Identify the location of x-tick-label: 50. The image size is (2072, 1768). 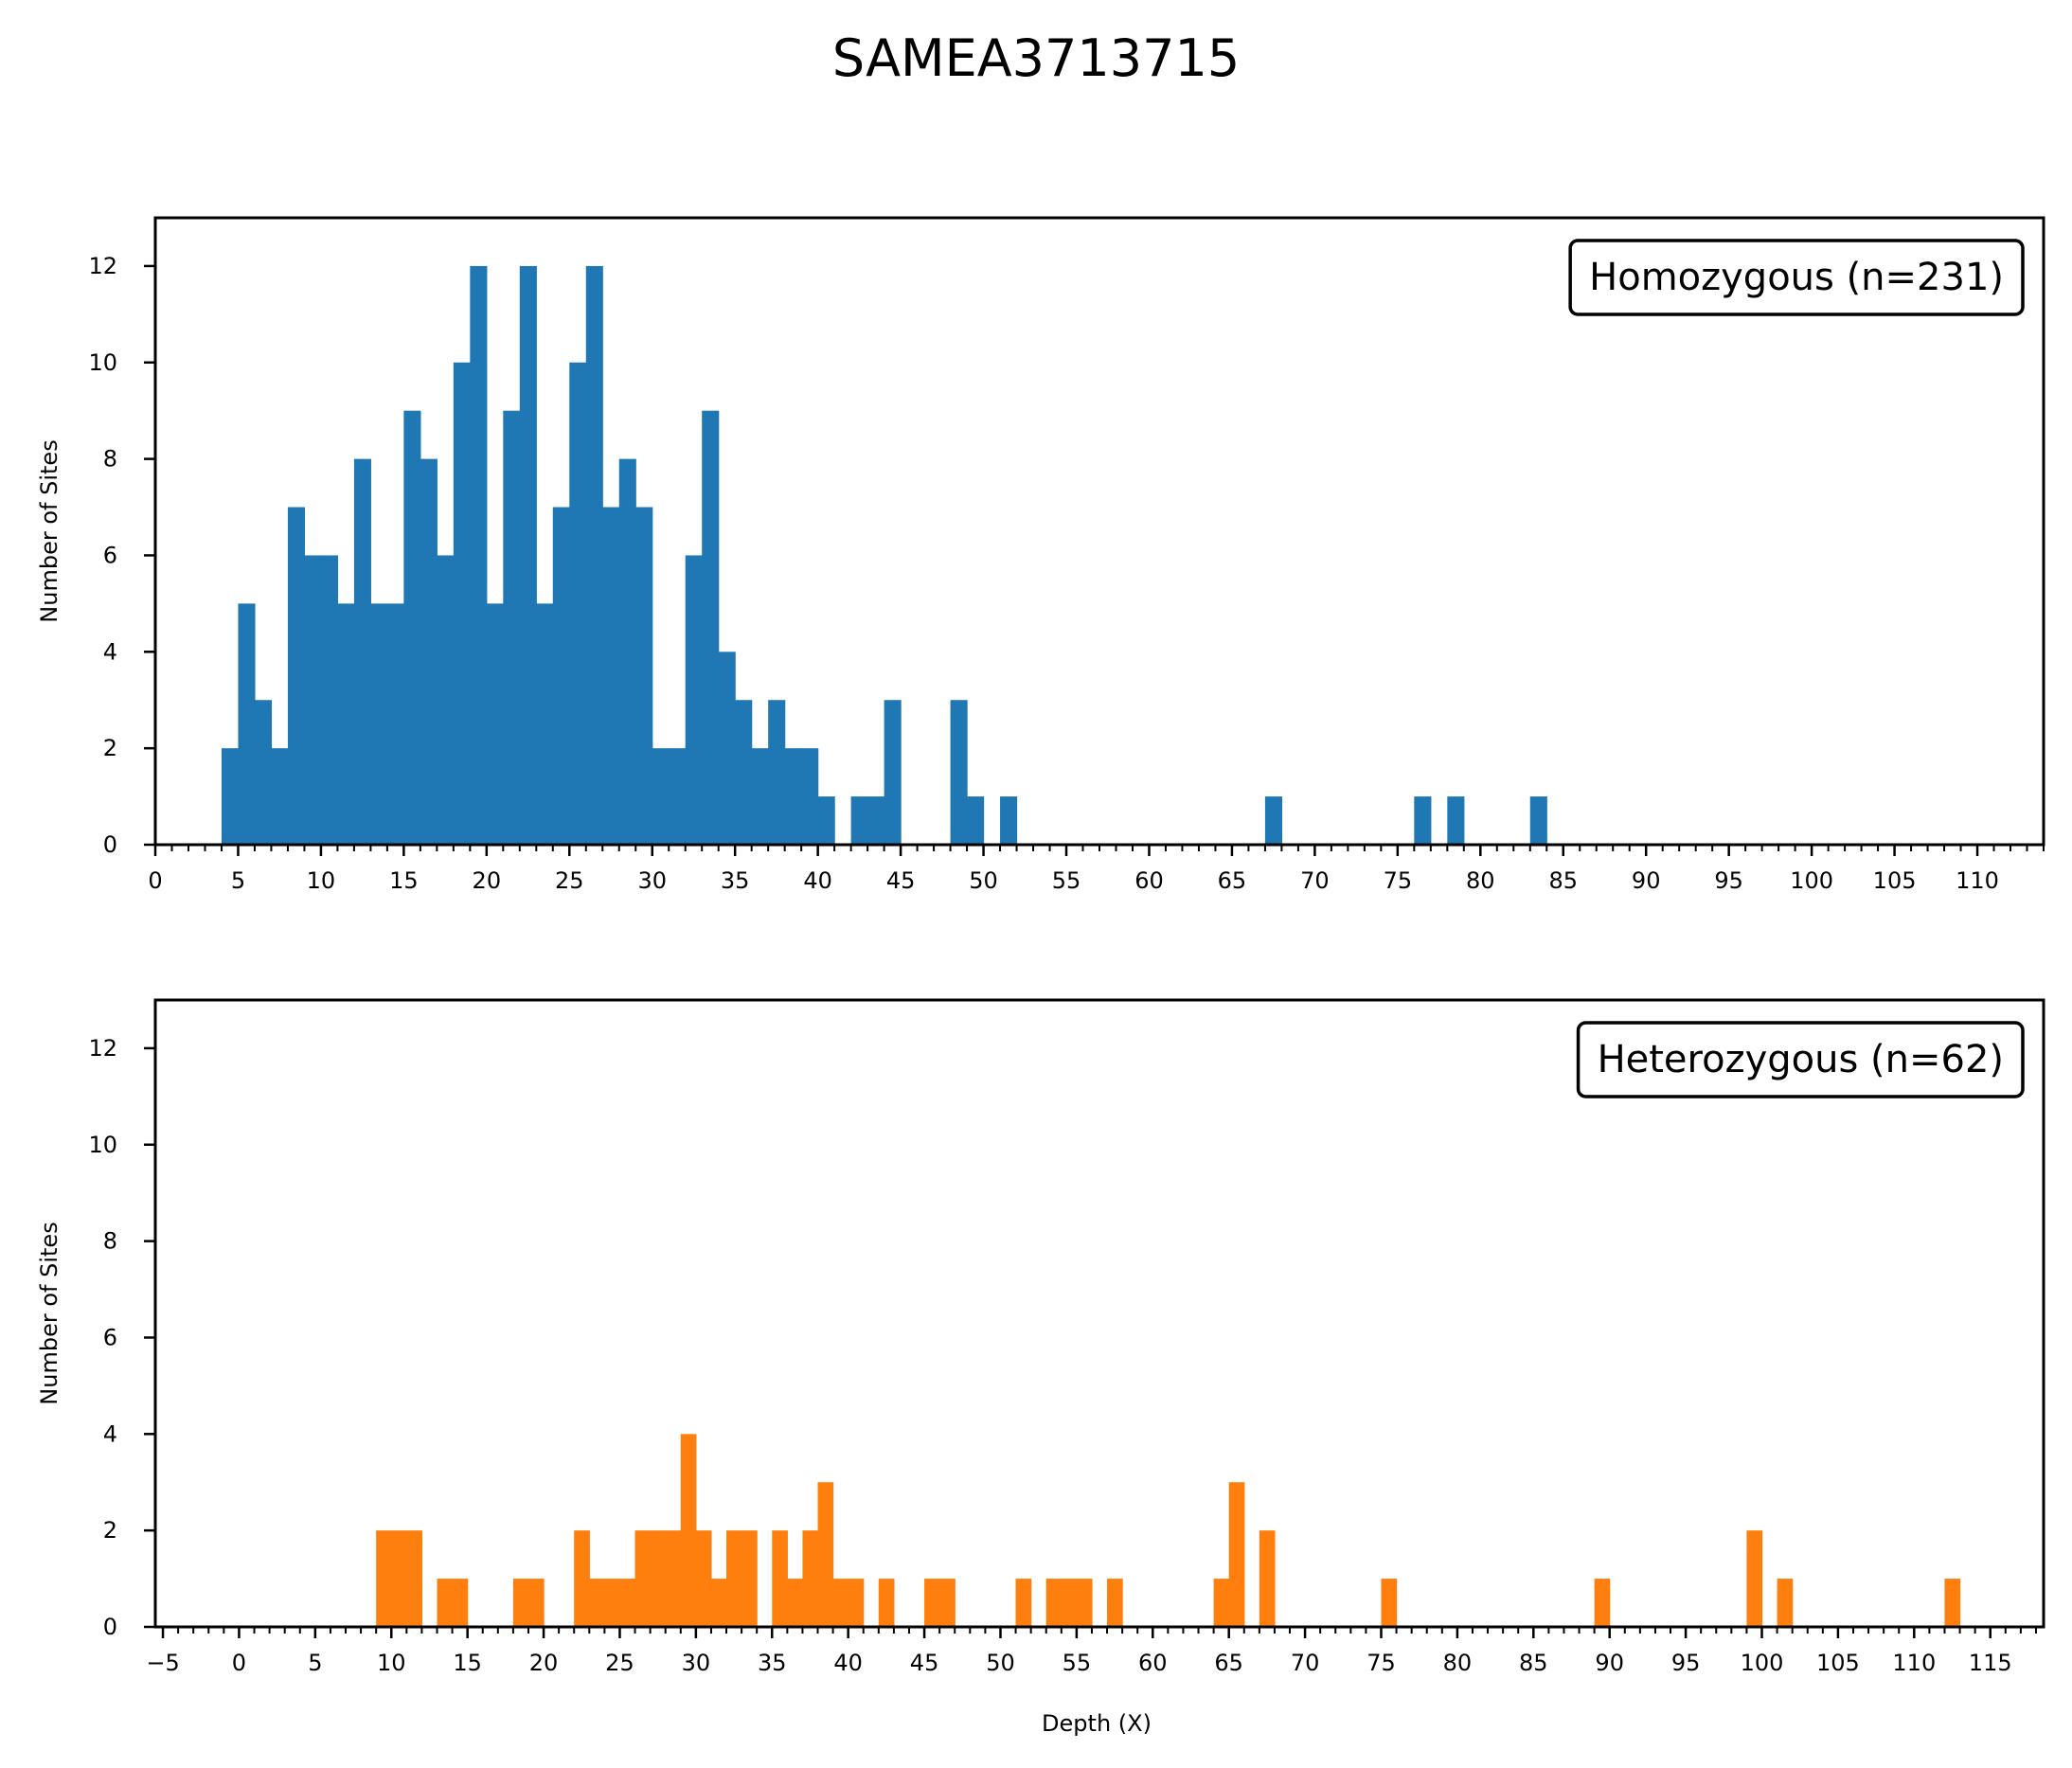
(984, 880).